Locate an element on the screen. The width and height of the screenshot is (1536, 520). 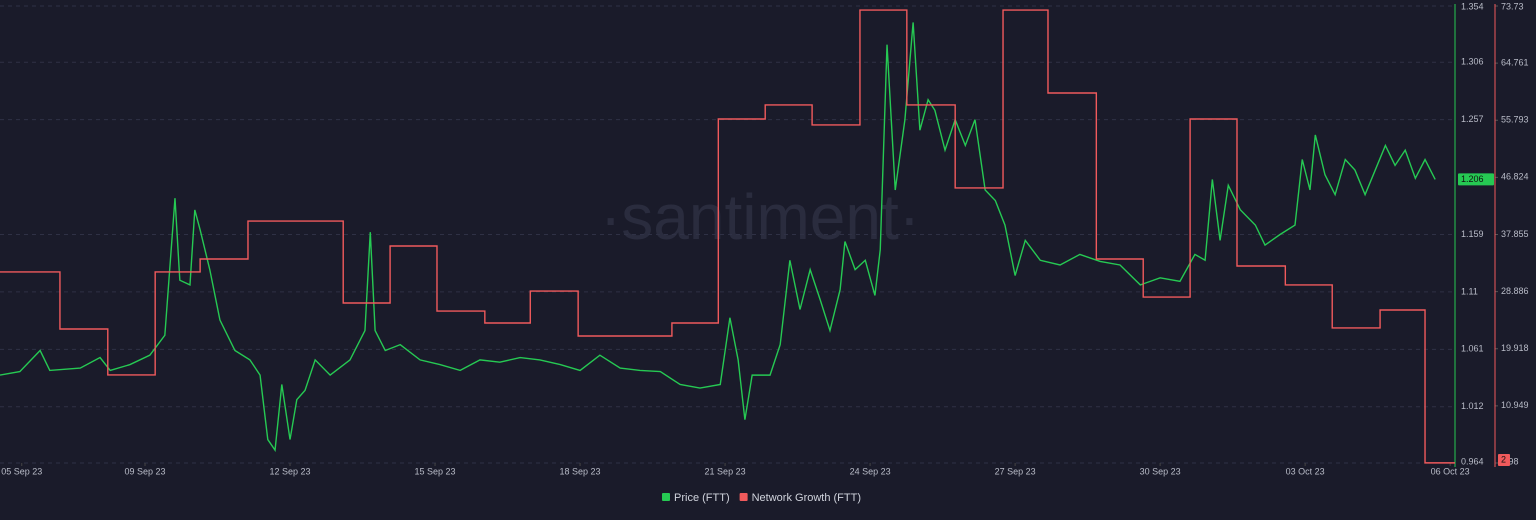
y2-tick-label: 10.949 is located at coordinates (1515, 405).